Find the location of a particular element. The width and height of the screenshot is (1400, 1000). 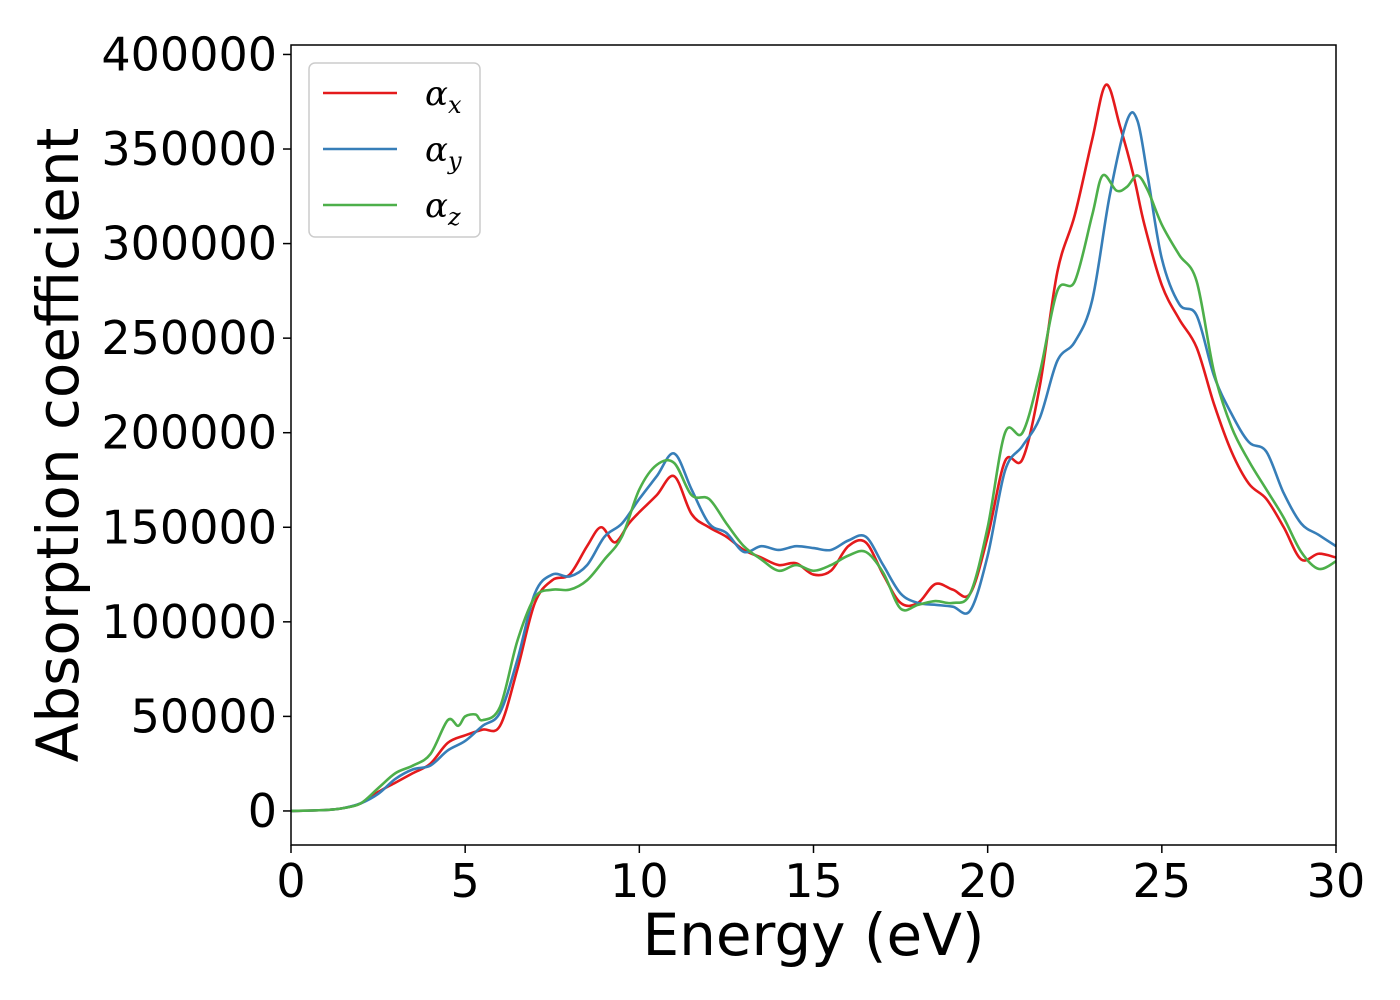

x-axis: 0 5 10 15 20 25 30 is located at coordinates (820, 876).